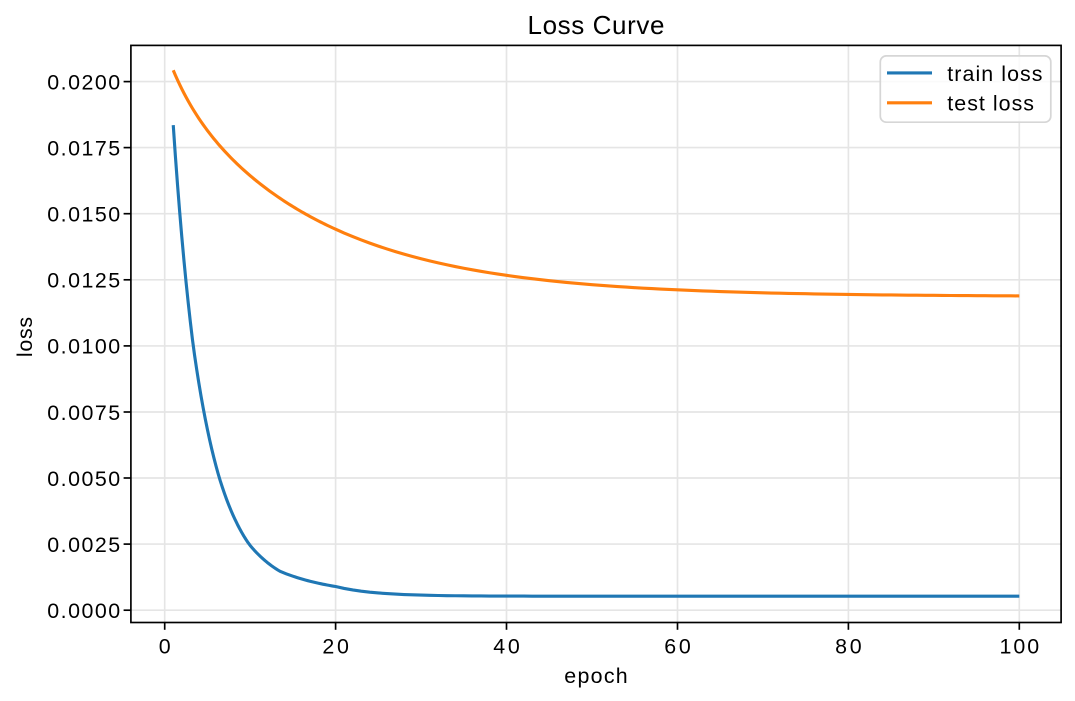 This screenshot has width=1075, height=701. What do you see at coordinates (595, 676) in the screenshot?
I see `svg-text: epoch` at bounding box center [595, 676].